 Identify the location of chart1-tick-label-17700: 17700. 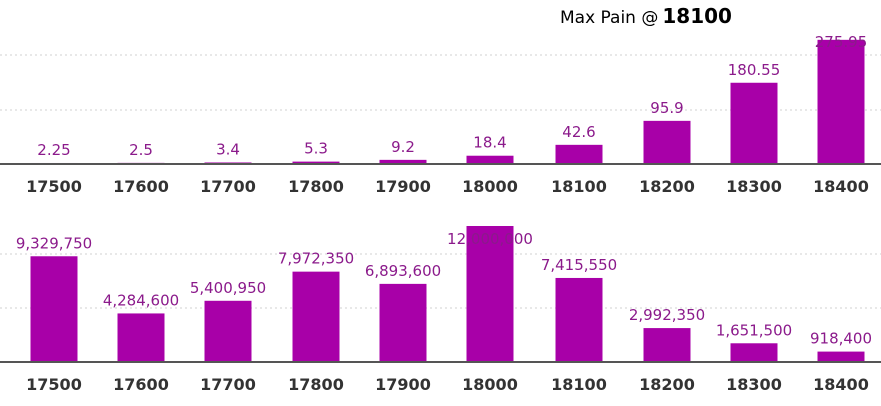
(228, 186).